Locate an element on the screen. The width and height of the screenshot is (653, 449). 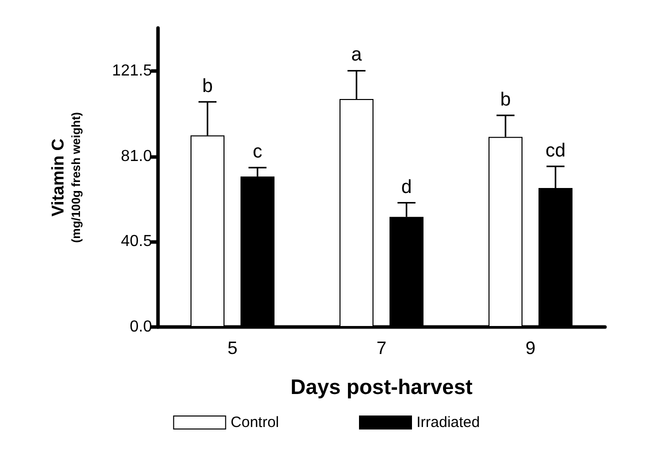
legend-label: Control is located at coordinates (254, 422).